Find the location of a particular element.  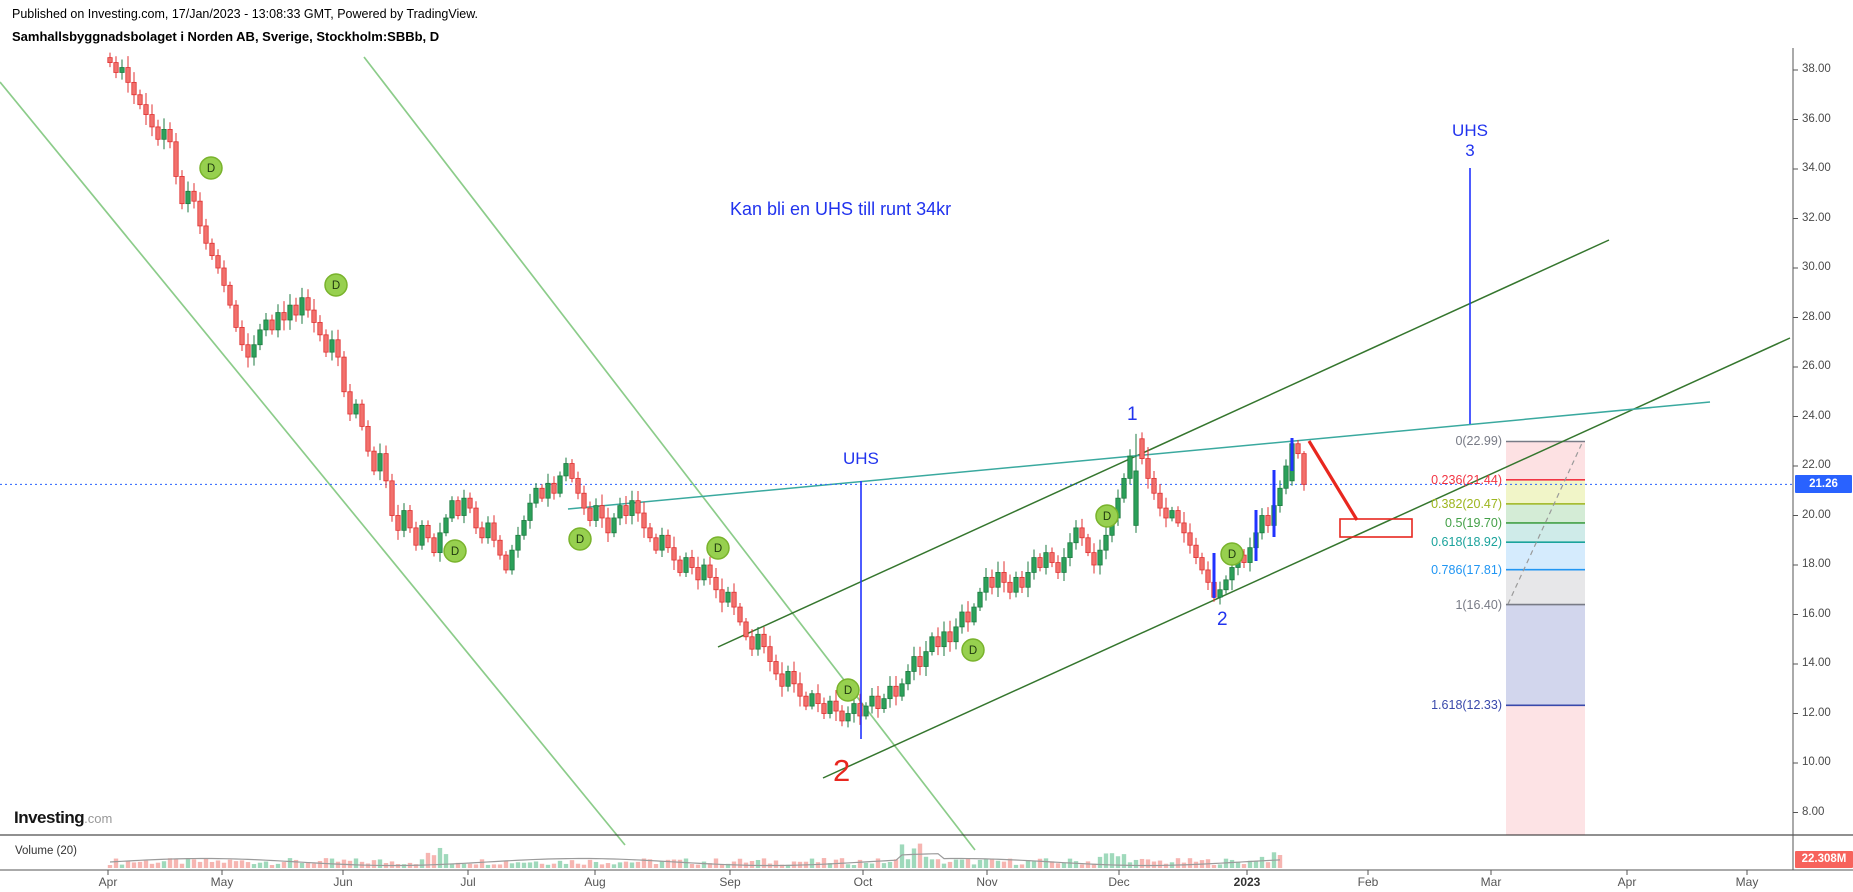

month-label: May is located at coordinates (1747, 882).